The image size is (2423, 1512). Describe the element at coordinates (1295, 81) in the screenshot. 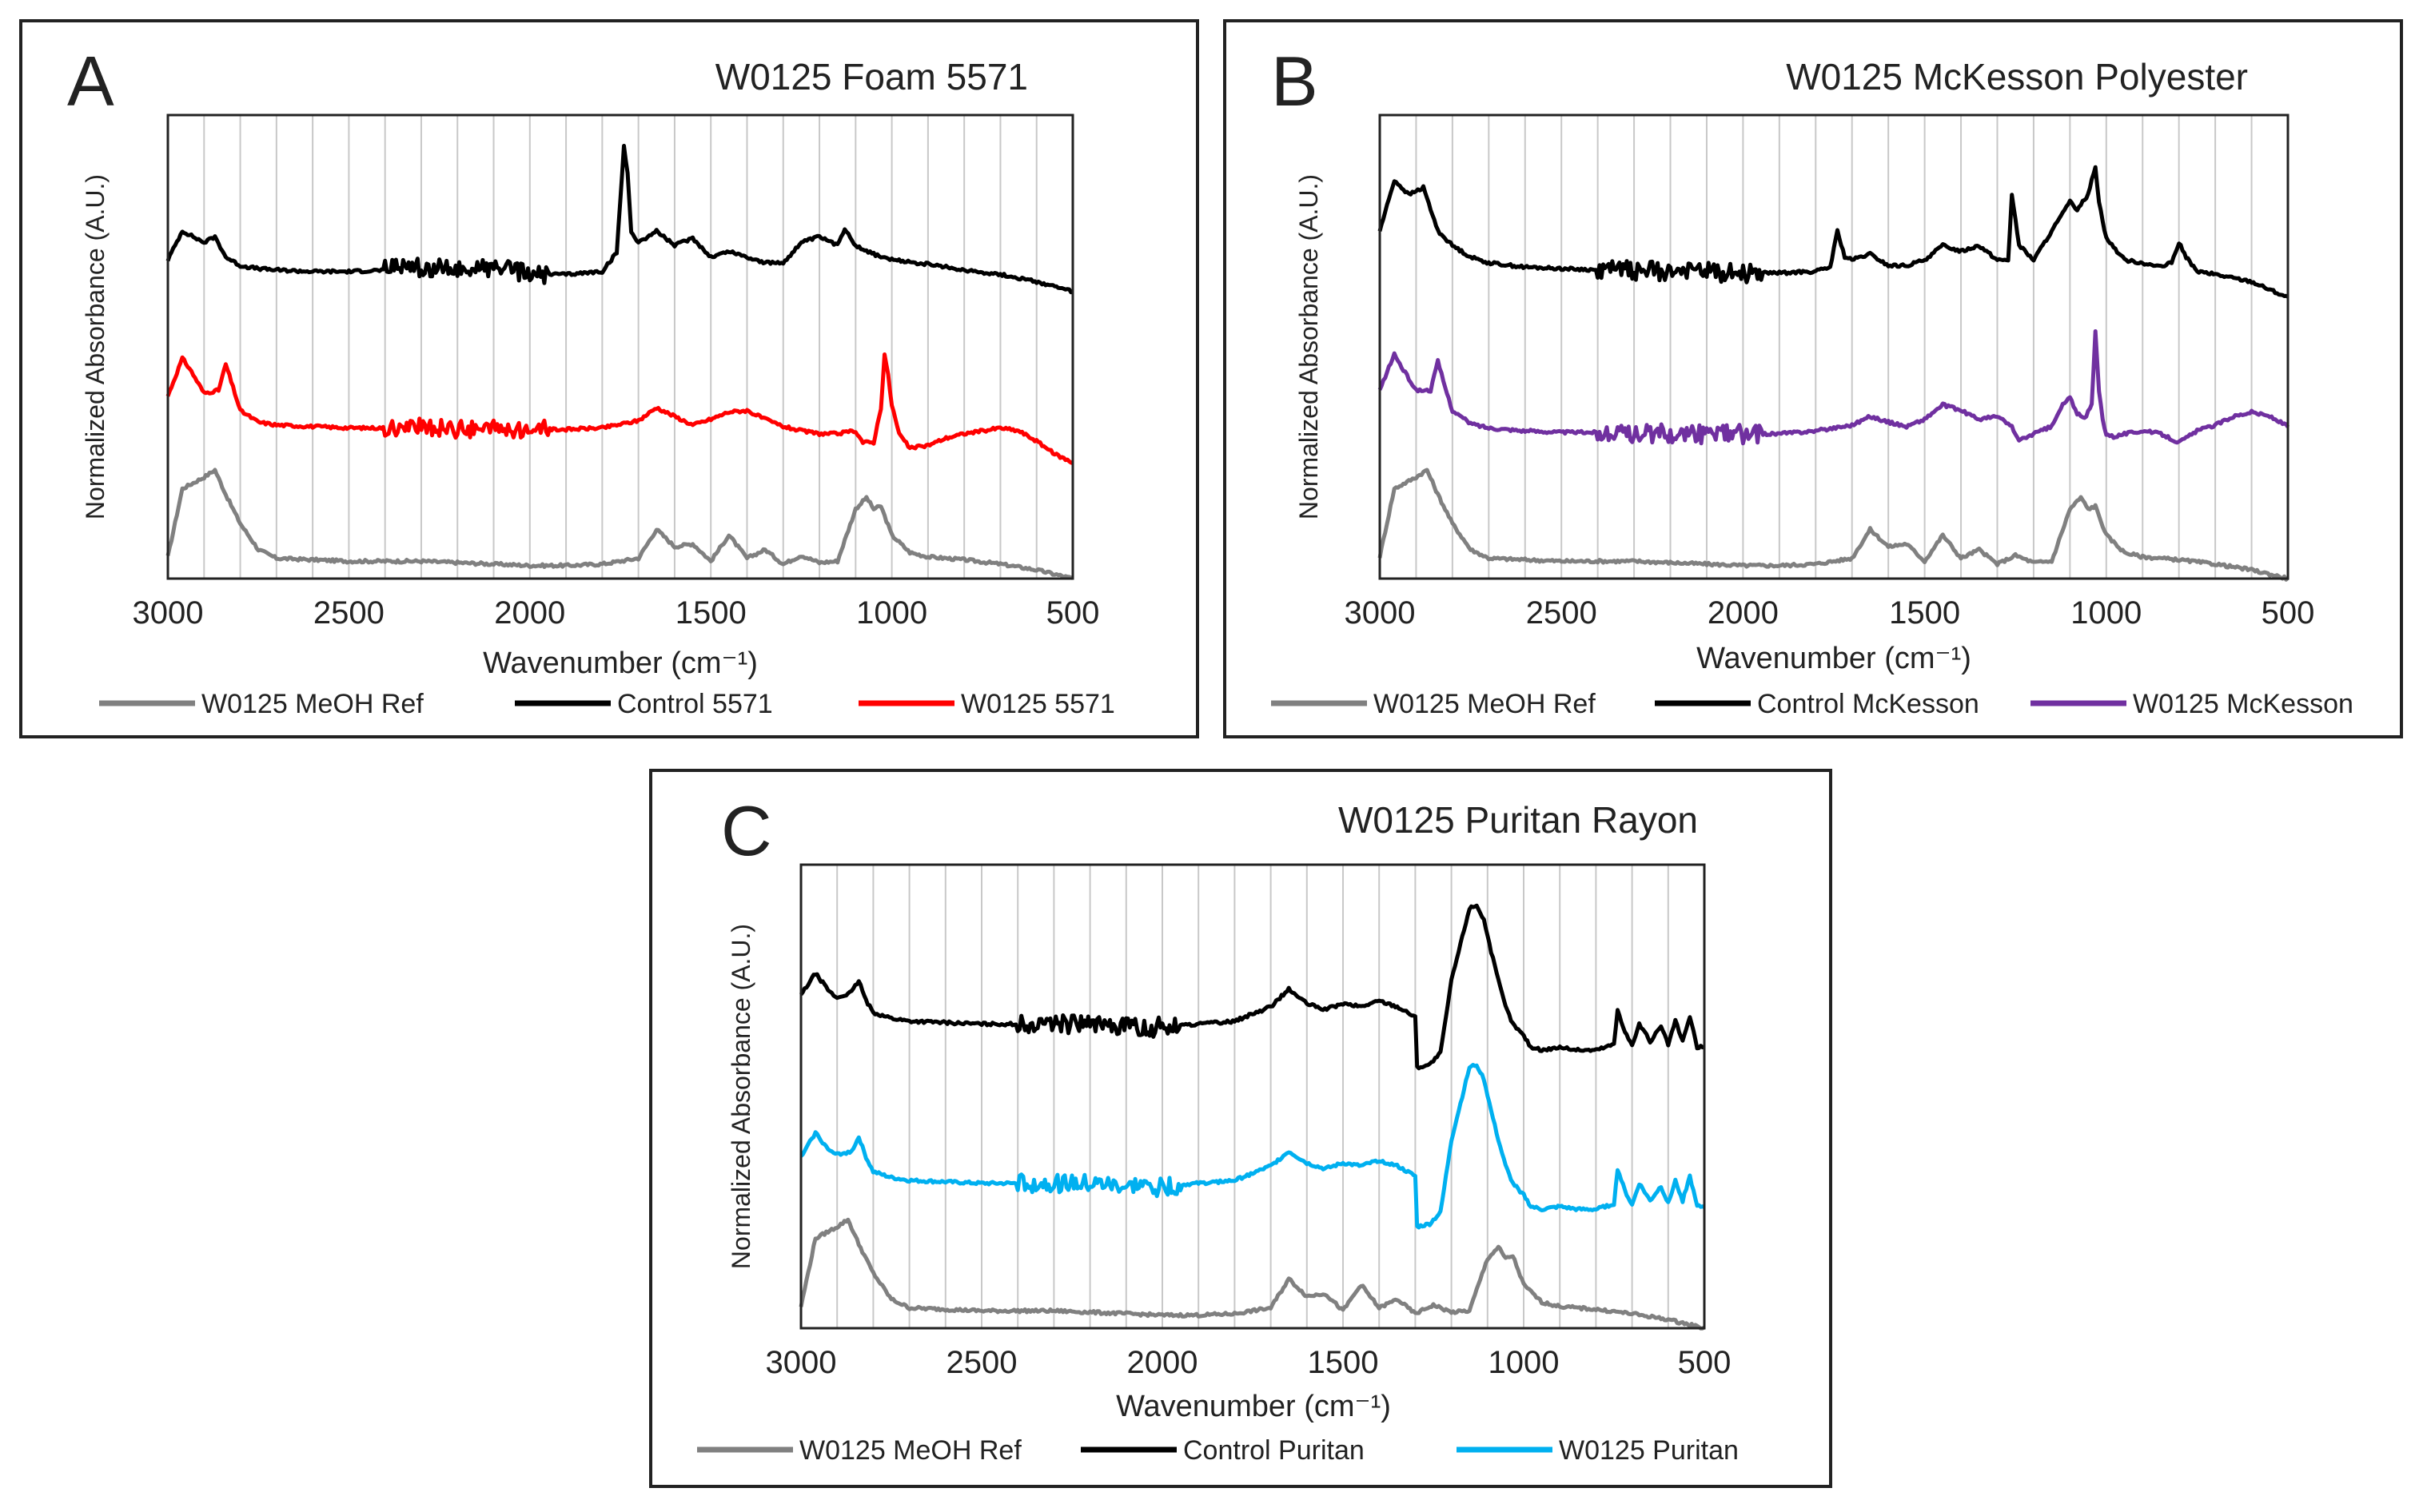

I see `panel-letter: B` at that location.